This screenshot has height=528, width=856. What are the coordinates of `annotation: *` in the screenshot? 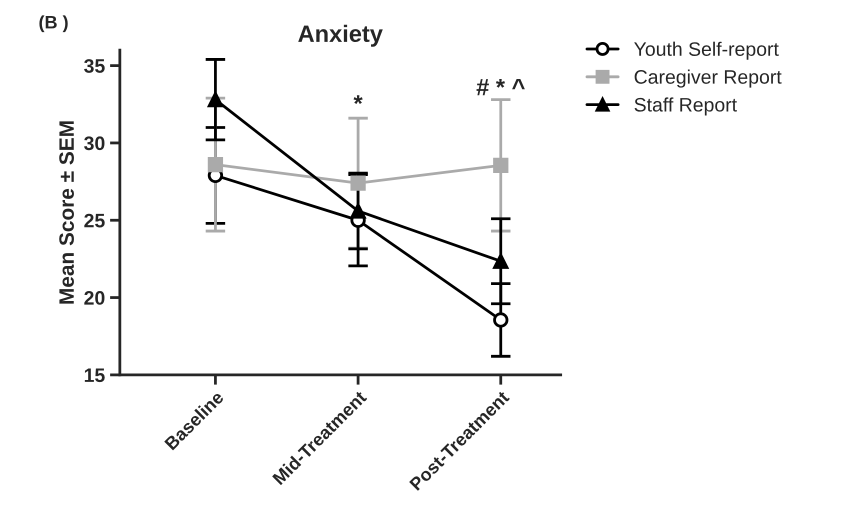 It's located at (358, 99).